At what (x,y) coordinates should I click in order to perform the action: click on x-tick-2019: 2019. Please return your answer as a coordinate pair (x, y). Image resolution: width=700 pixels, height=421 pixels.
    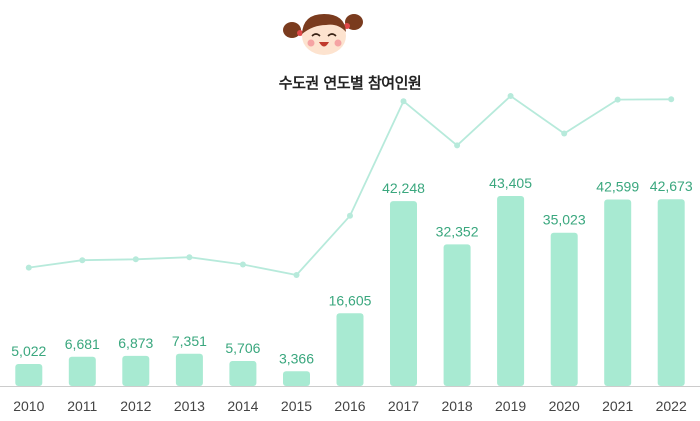
    Looking at the image, I should click on (510, 406).